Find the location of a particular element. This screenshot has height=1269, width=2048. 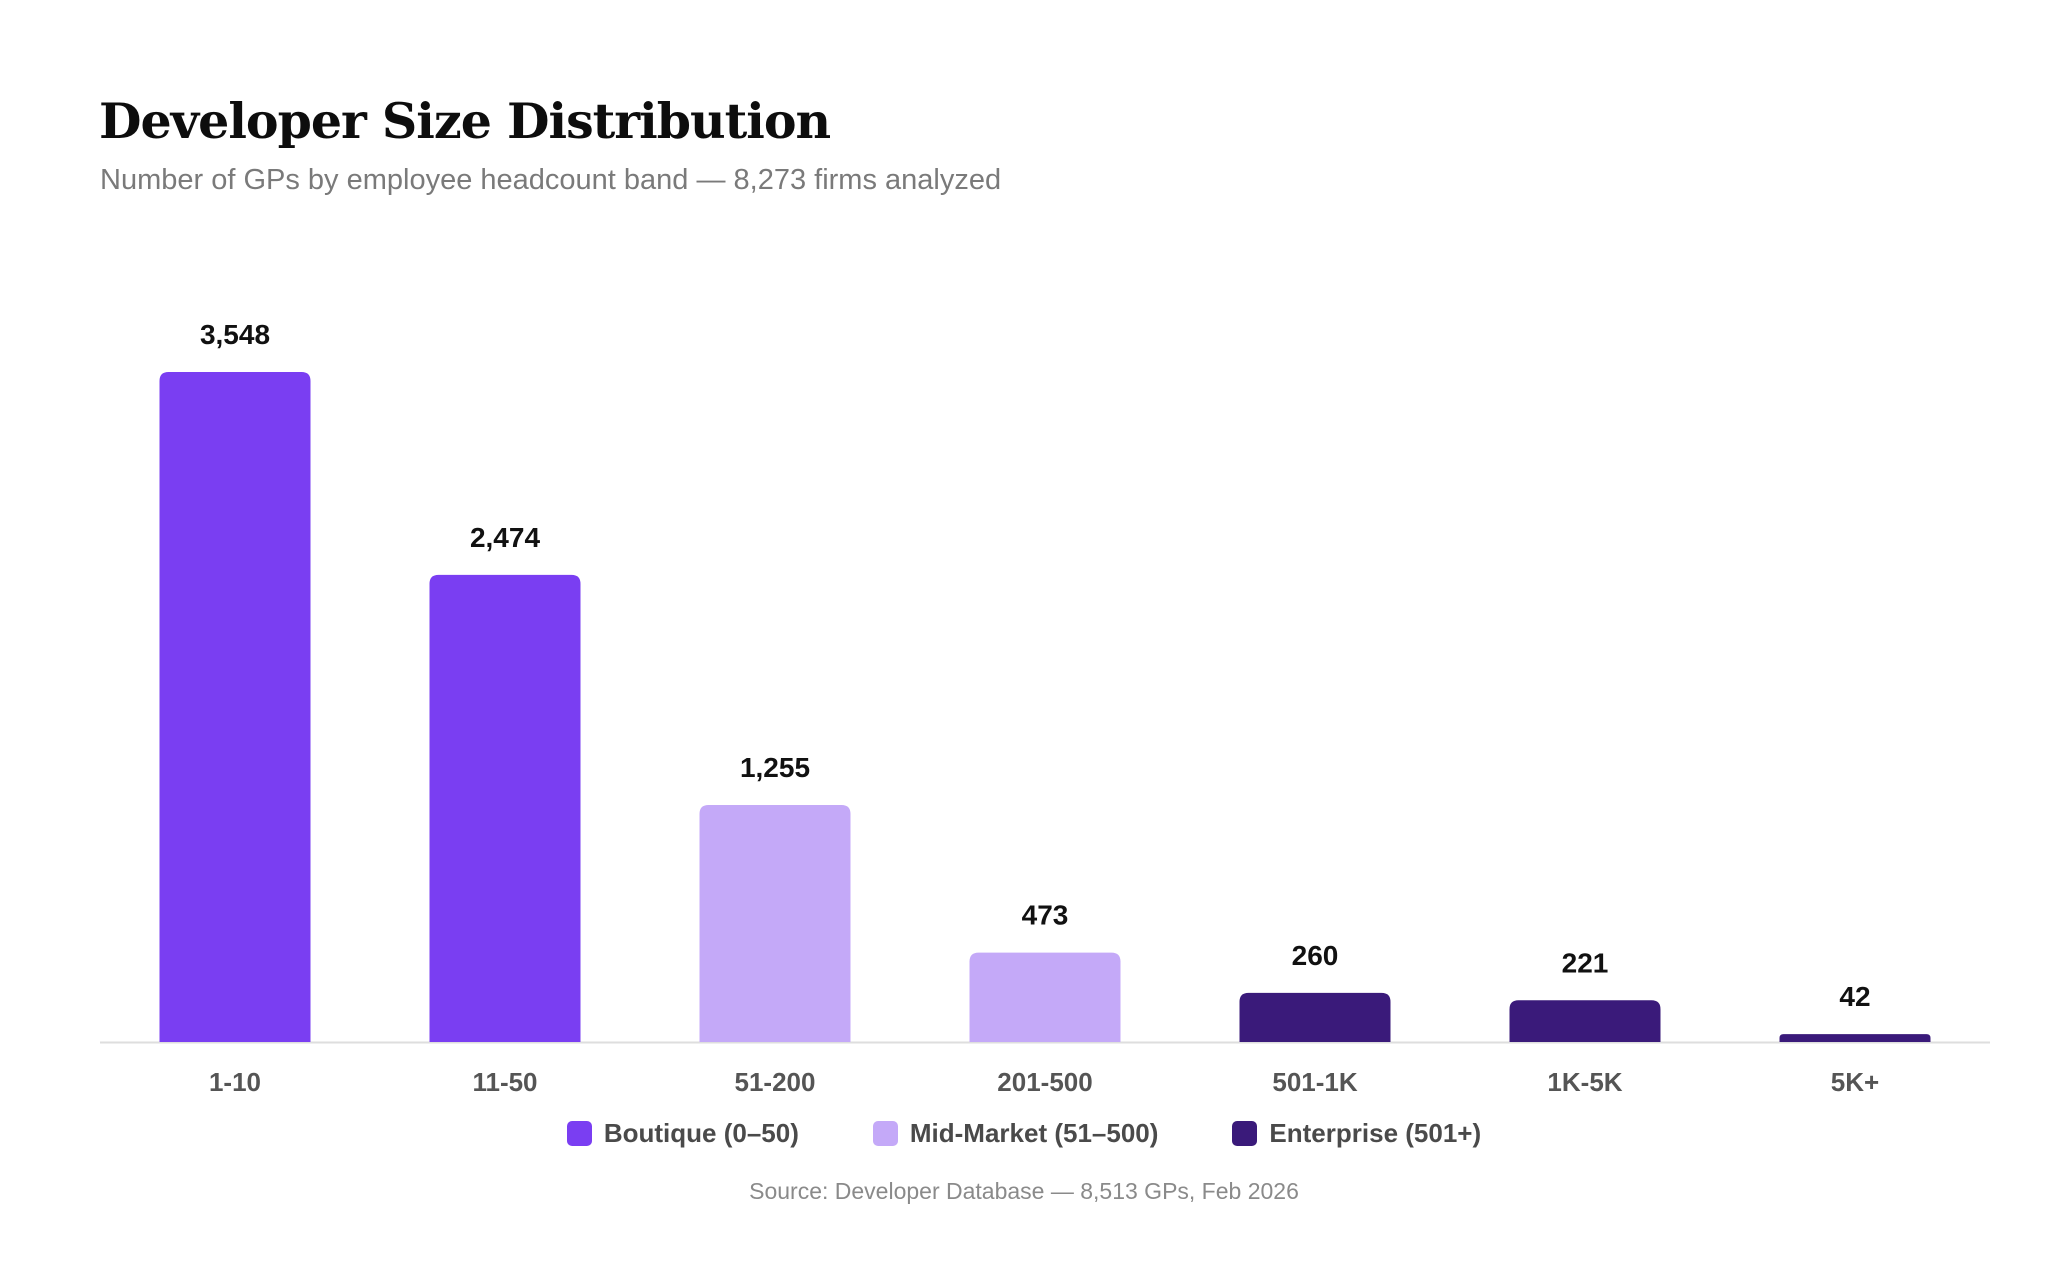

legend-item-mid-market: Mid-Market (51–500) is located at coordinates (1015, 1133).